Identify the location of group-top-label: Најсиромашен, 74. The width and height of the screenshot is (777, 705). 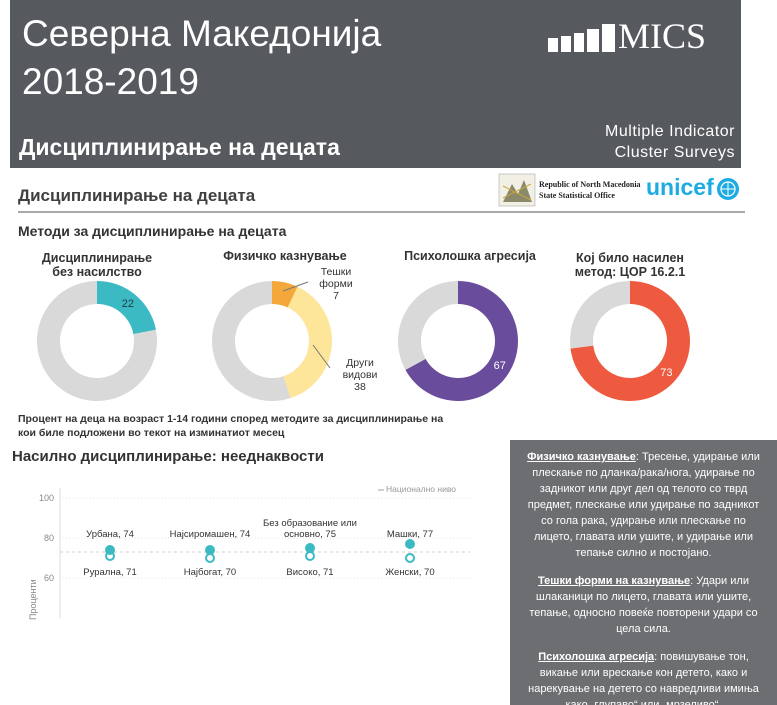
(210, 534).